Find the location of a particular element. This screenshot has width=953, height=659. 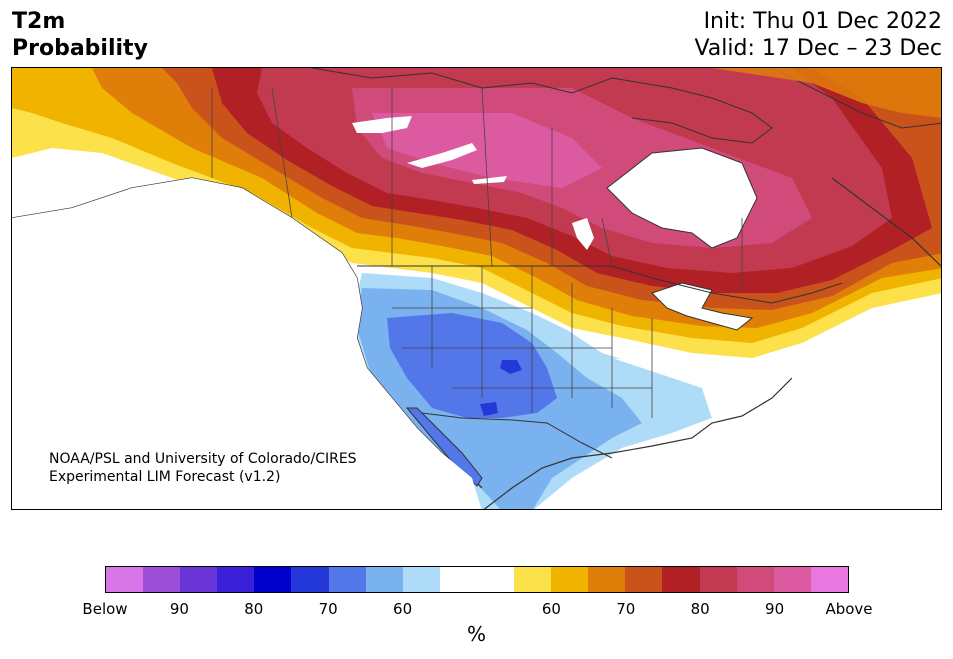

probability-colorbar is located at coordinates (477, 579).